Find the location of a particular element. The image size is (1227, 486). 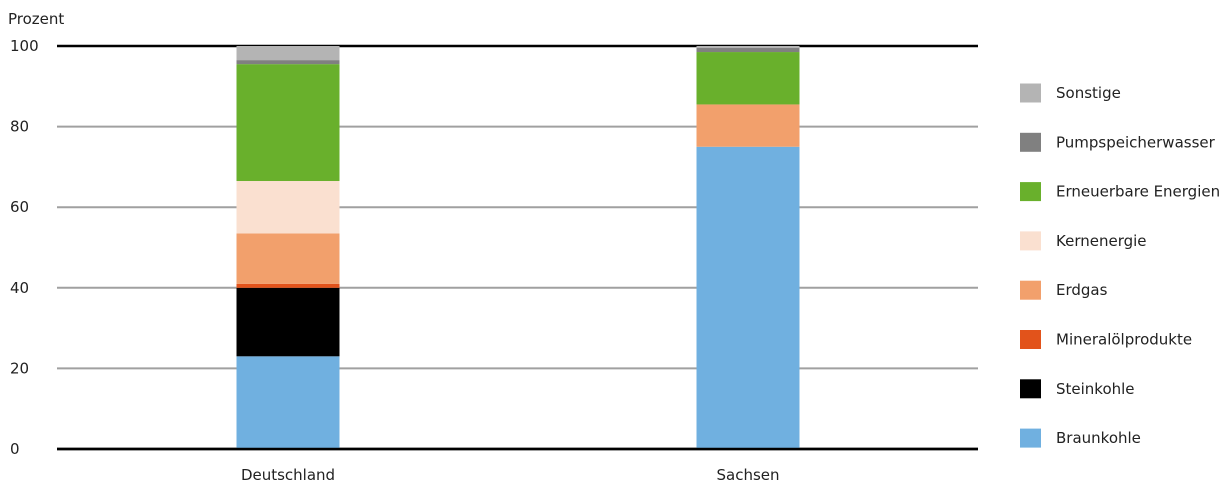

y-tick-label: 40 is located at coordinates (19, 288).